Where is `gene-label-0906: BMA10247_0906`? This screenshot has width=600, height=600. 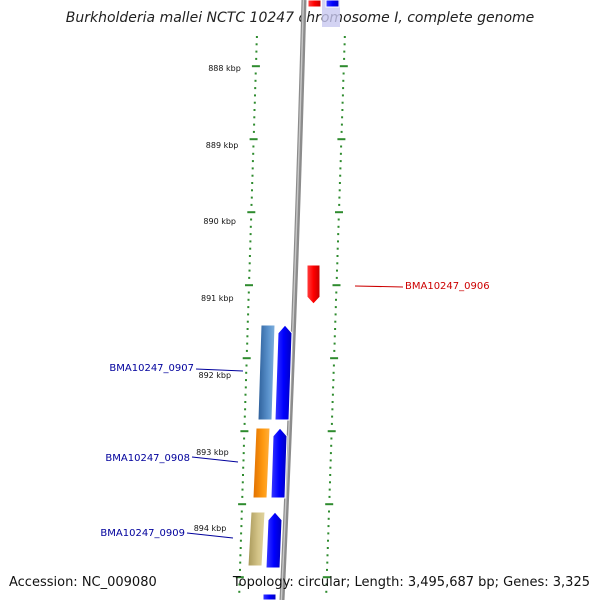
gene-label-0906: BMA10247_0906 is located at coordinates (447, 286).